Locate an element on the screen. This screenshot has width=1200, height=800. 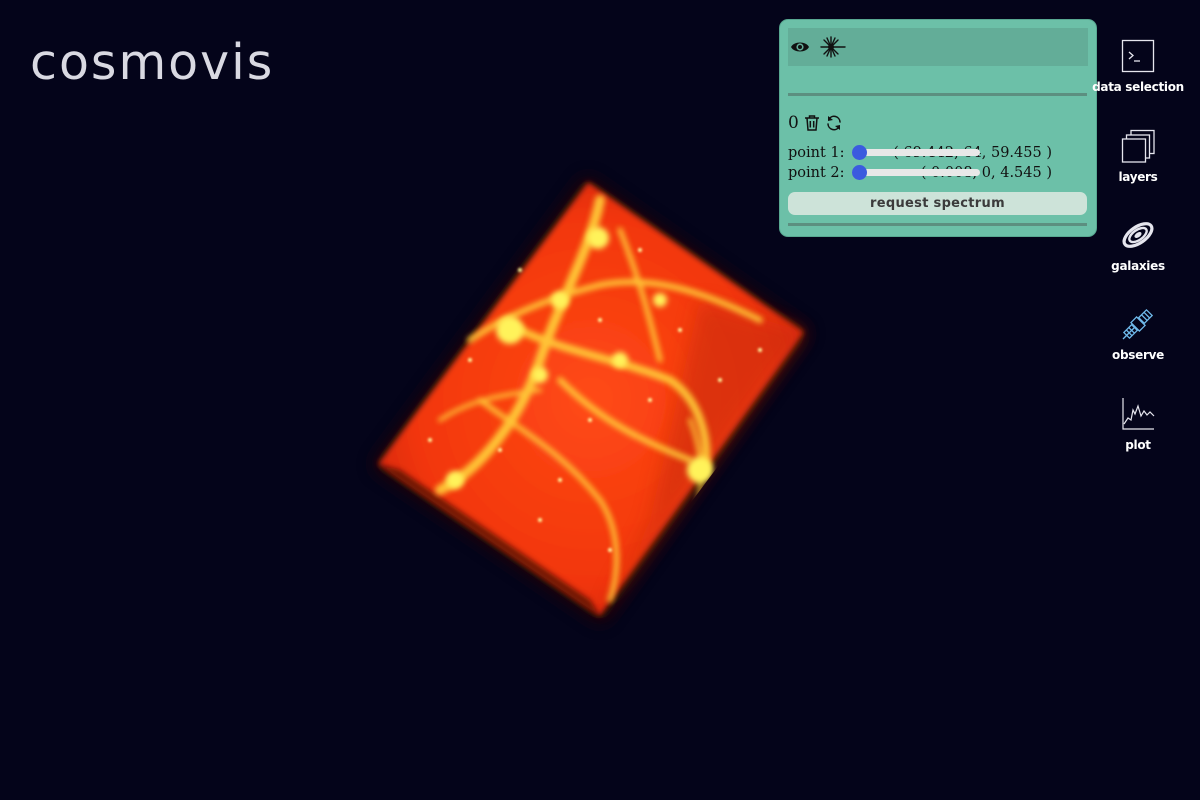
point-2-row: point 2: ( 0.008, 0, 4.545 ) is located at coordinates (938, 174).